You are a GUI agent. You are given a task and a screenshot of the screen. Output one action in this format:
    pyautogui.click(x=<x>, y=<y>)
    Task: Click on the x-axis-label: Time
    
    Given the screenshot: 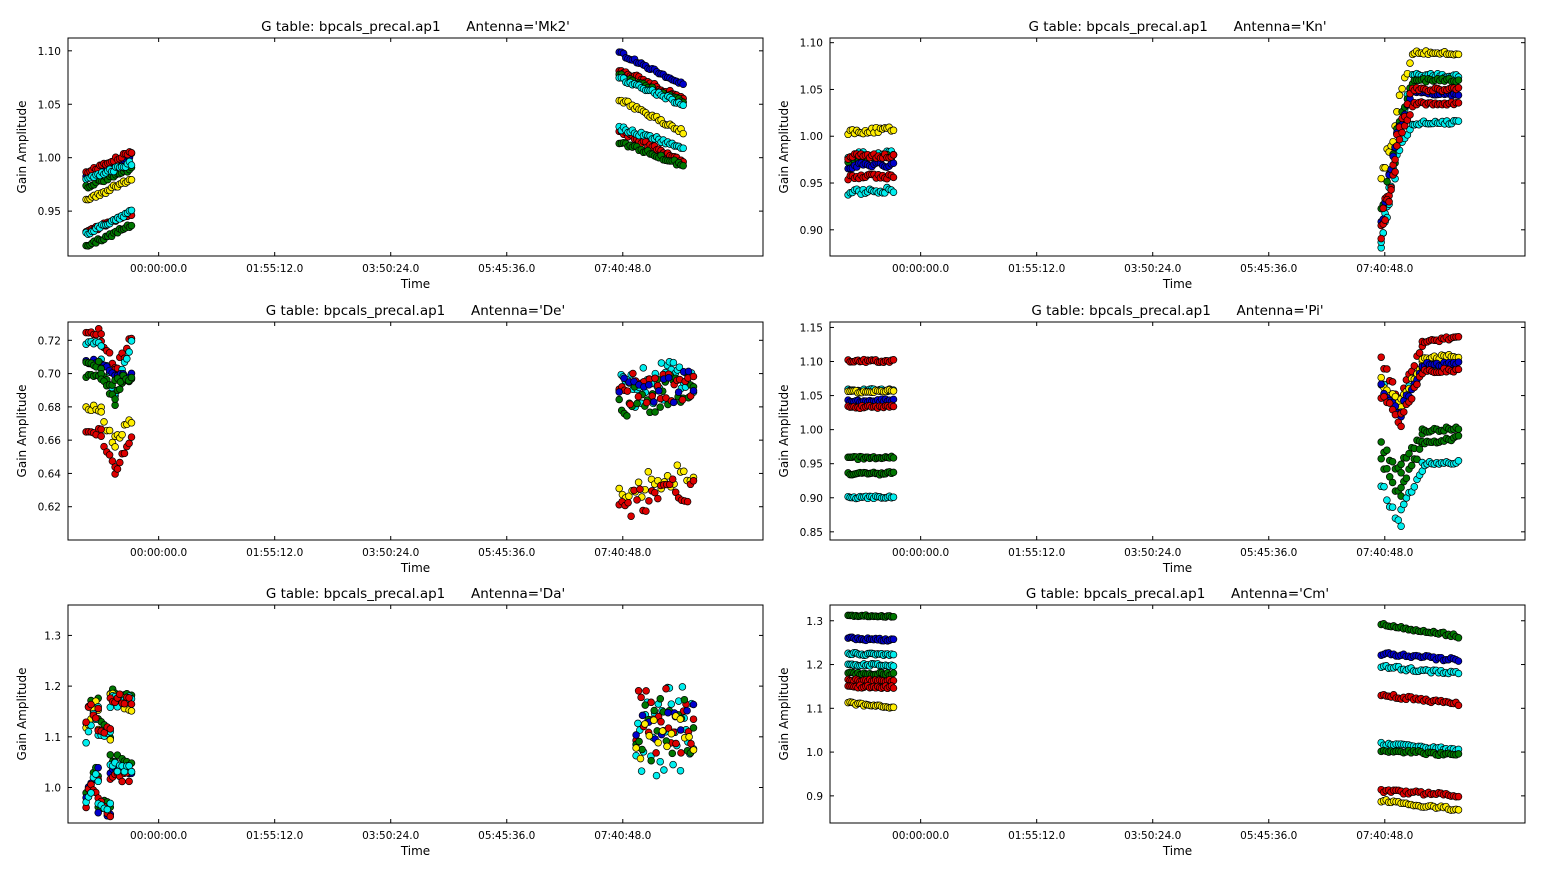 What is the action you would take?
    pyautogui.click(x=415, y=568)
    